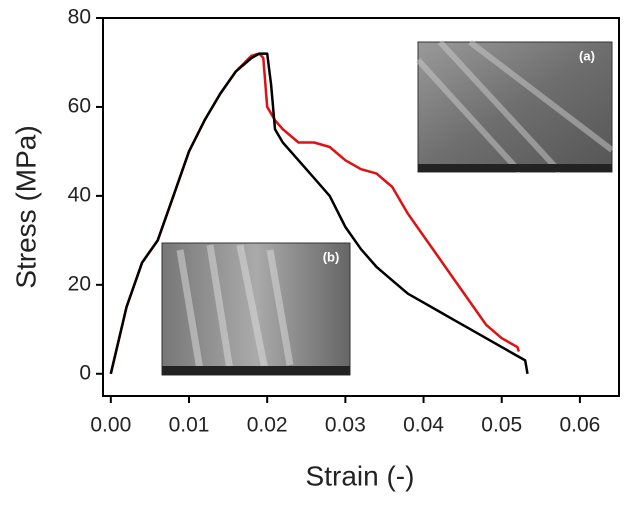 This screenshot has width=627, height=505. What do you see at coordinates (79, 194) in the screenshot?
I see `y-tick-label: 40` at bounding box center [79, 194].